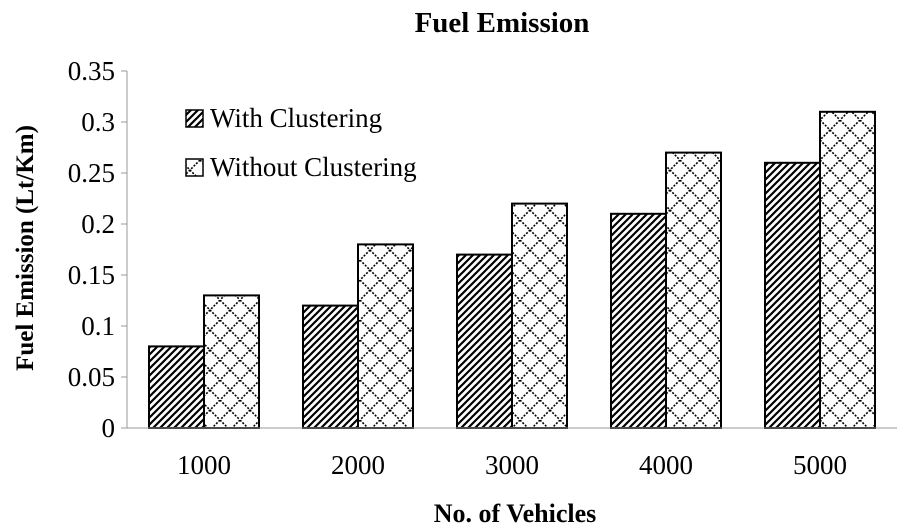 This screenshot has width=900, height=530. What do you see at coordinates (25, 248) in the screenshot?
I see `y-axis-label: Fuel Emission (Lt/Km)` at bounding box center [25, 248].